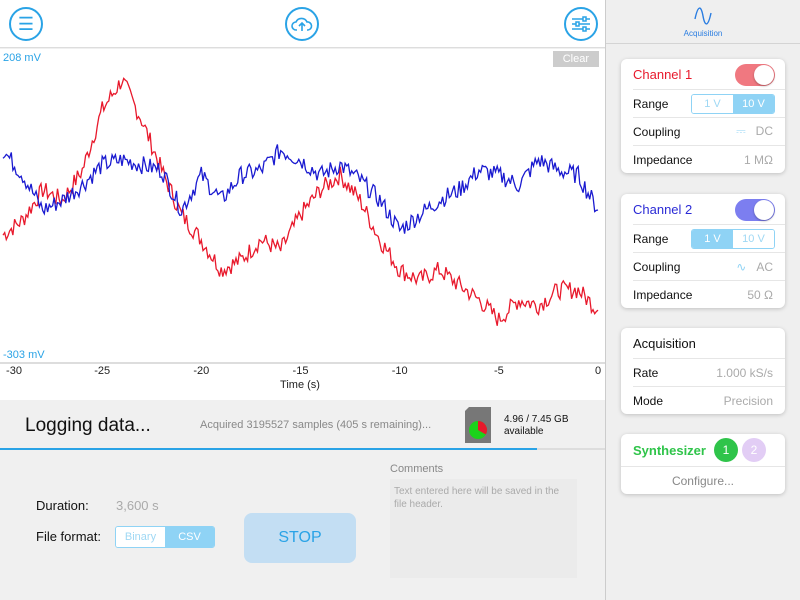 The width and height of the screenshot is (800, 600). Describe the element at coordinates (741, 131) in the screenshot. I see `dc-icon: ⎓` at that location.